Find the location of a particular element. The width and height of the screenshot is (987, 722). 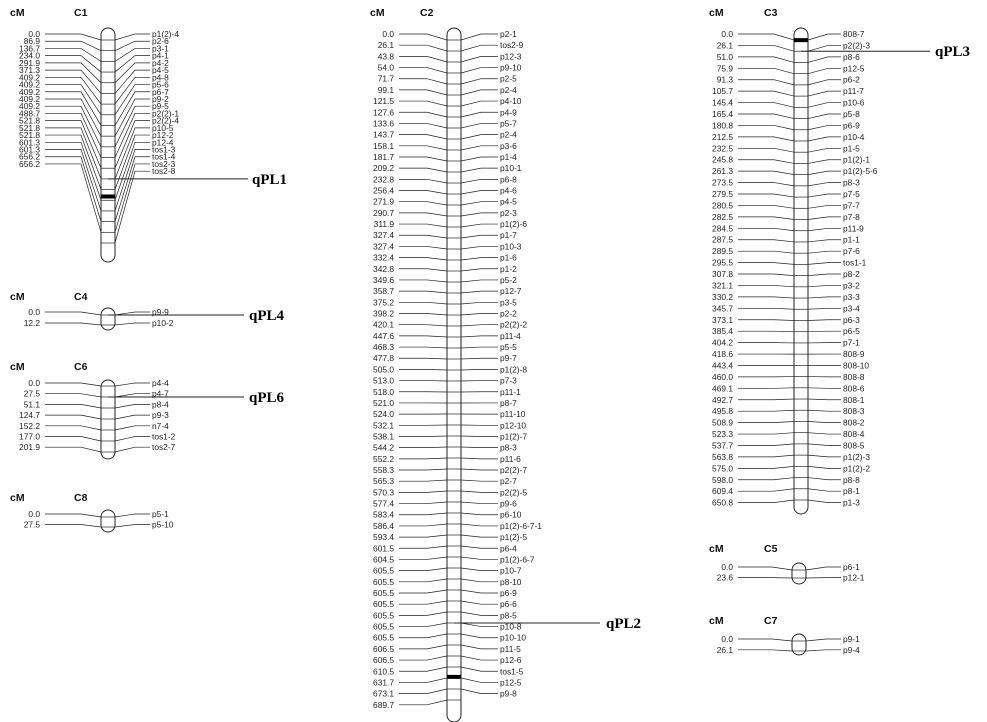

marker-label: p9-9 is located at coordinates (160, 312).